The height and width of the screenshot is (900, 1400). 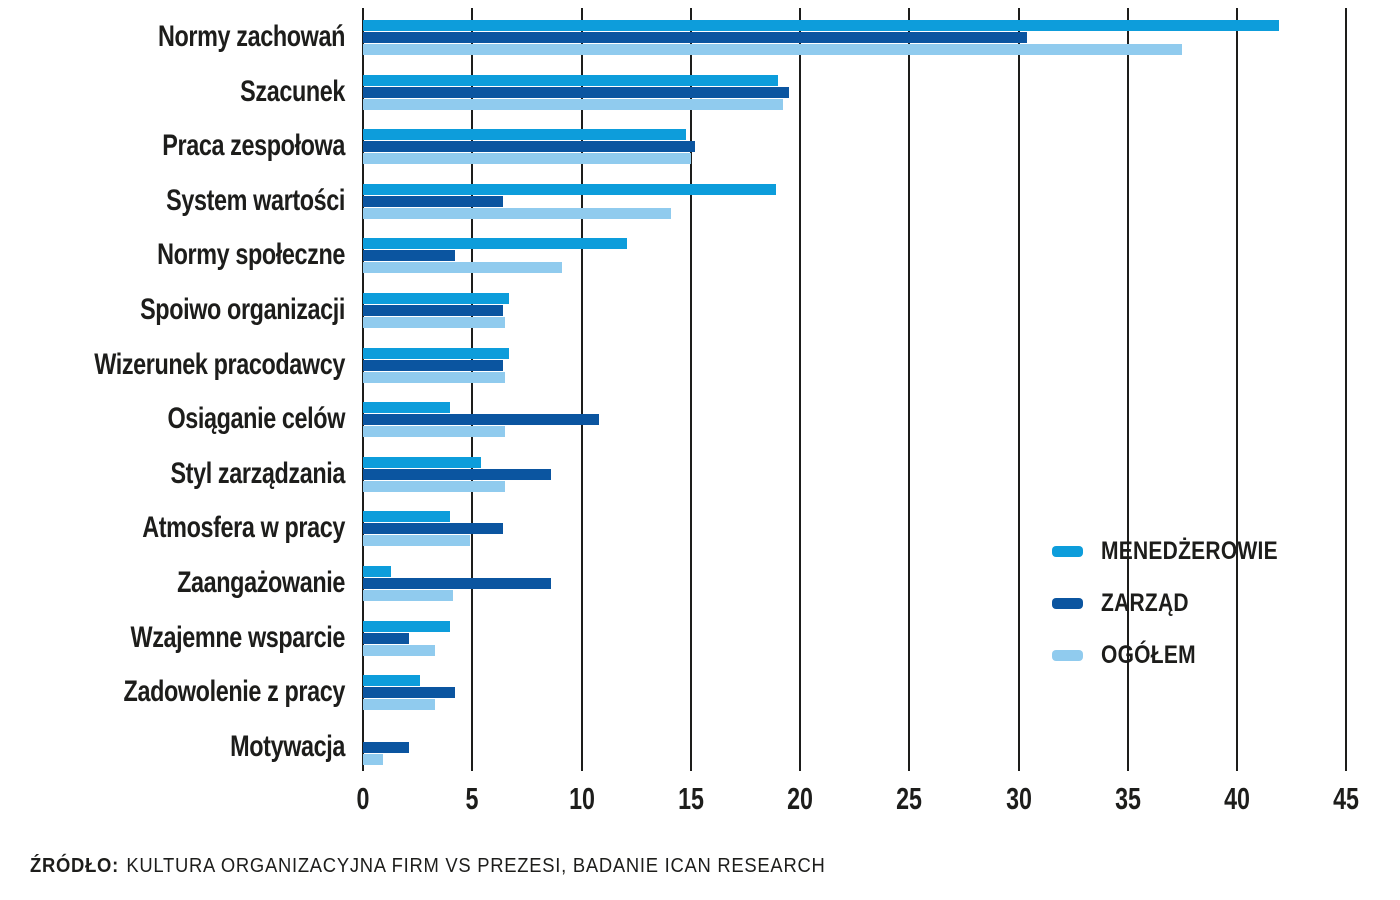 I want to click on category-label: Osiąganie celów, so click(x=256, y=419).